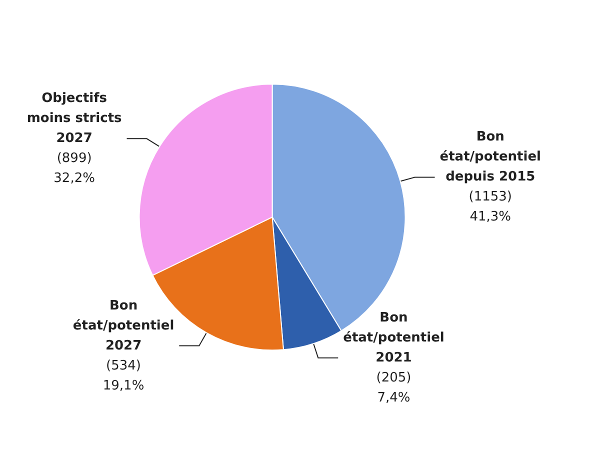 This screenshot has height=472, width=605. What do you see at coordinates (74, 118) in the screenshot?
I see `slice-label: Objectifs moins stricts 2027` at bounding box center [74, 118].